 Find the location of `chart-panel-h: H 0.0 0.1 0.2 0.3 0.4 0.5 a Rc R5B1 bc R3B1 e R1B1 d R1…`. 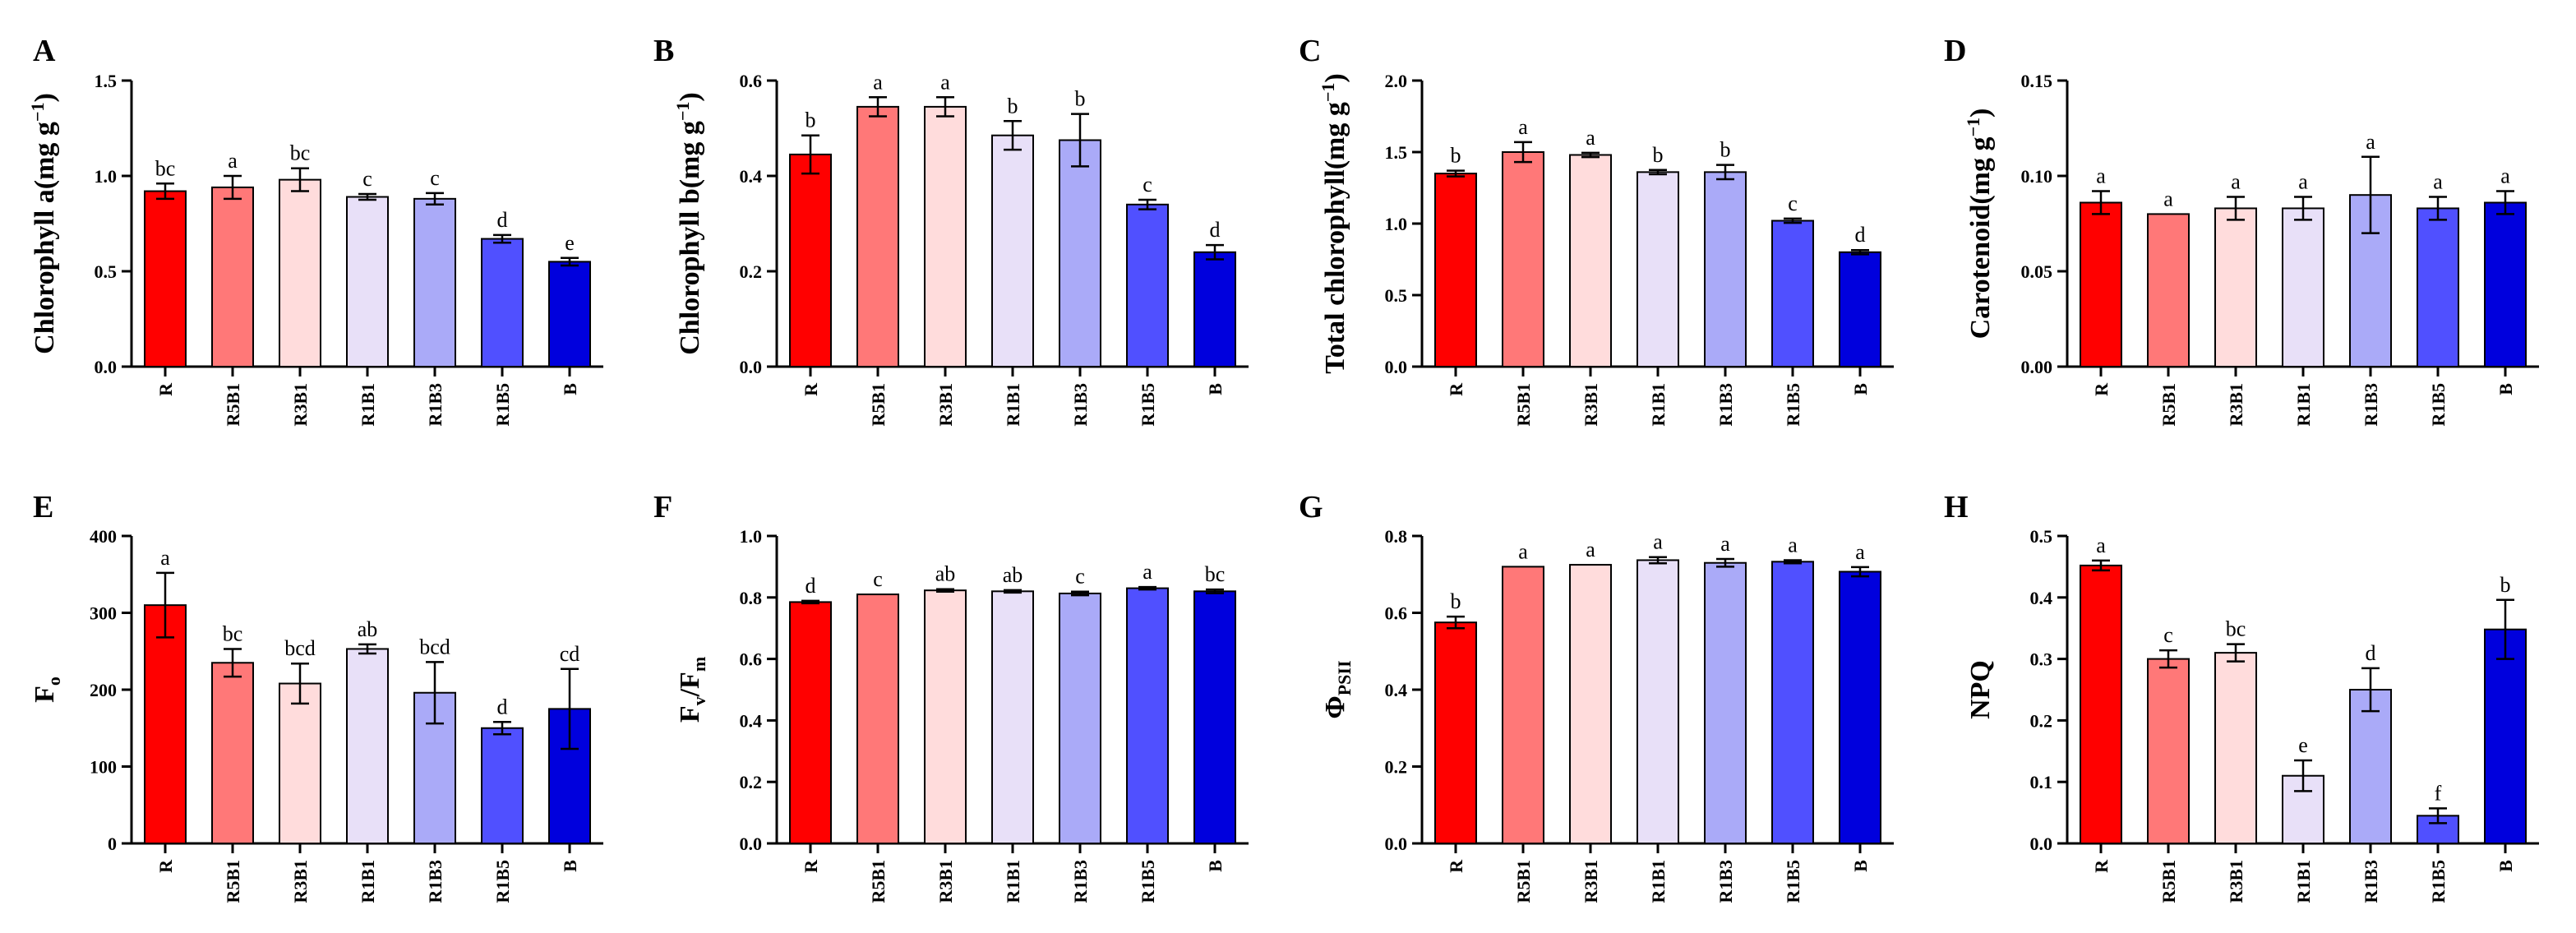

chart-panel-h: H 0.0 0.1 0.2 0.3 0.4 0.5 a Rc R5B1 bc R3B1 e R1B1 d R1… is located at coordinates (2241, 696).